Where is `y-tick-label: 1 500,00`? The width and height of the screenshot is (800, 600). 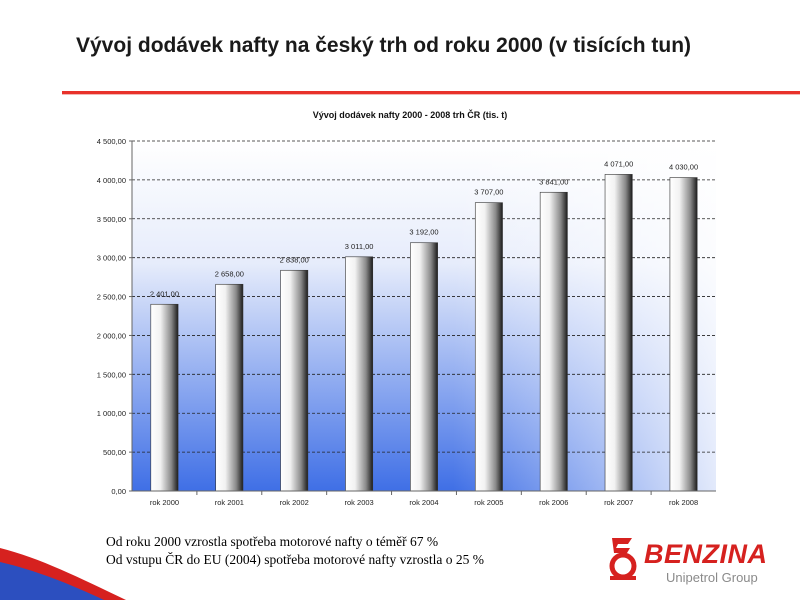
y-tick-label: 1 500,00 is located at coordinates (111, 374).